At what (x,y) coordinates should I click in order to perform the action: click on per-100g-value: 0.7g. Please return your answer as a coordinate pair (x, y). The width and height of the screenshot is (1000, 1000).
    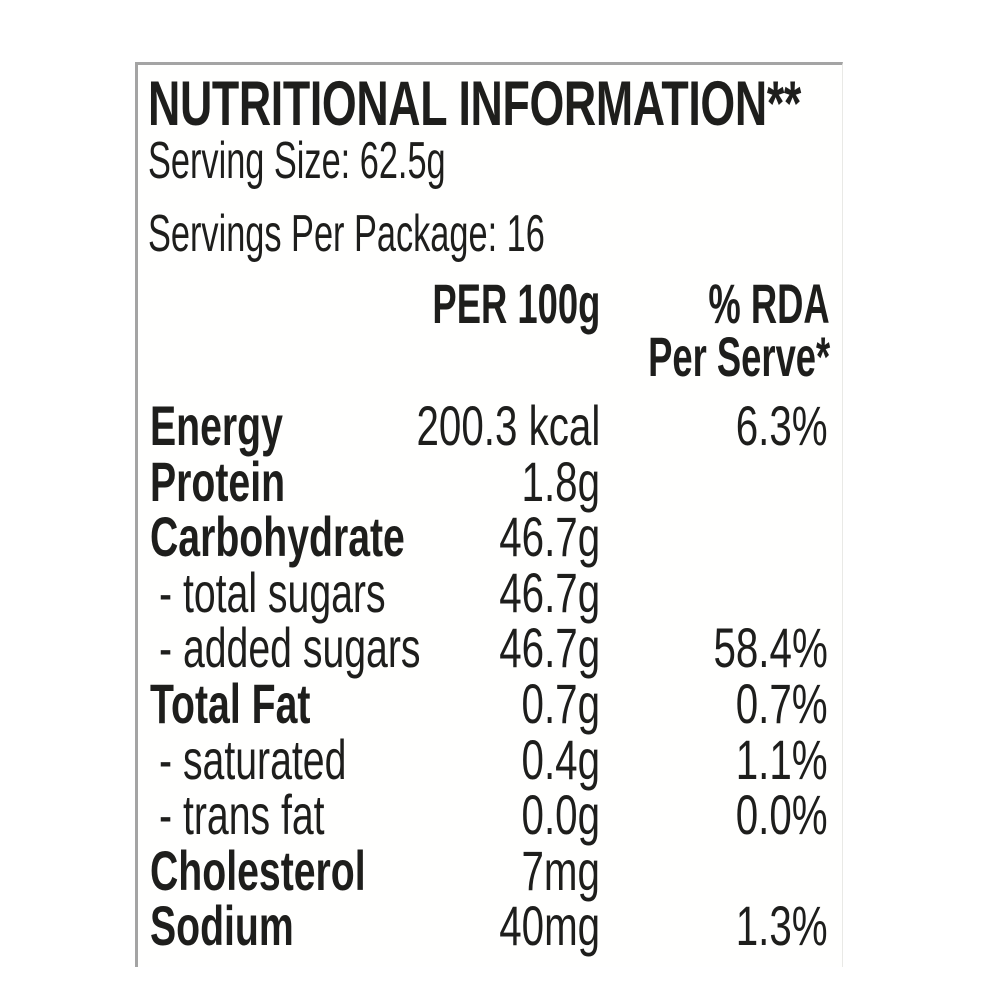
    Looking at the image, I should click on (560, 703).